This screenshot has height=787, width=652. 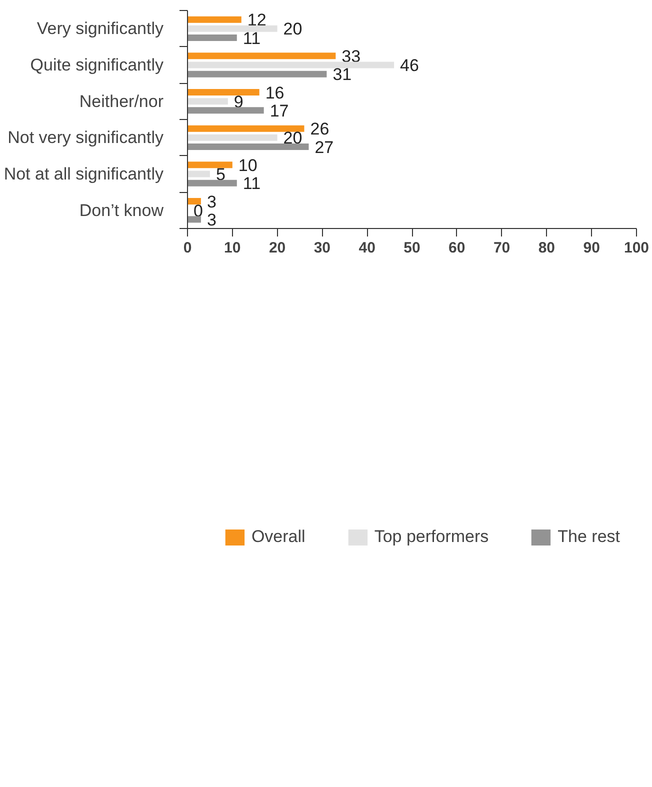 I want to click on y-tick-label: Not at all significantly, so click(x=84, y=174).